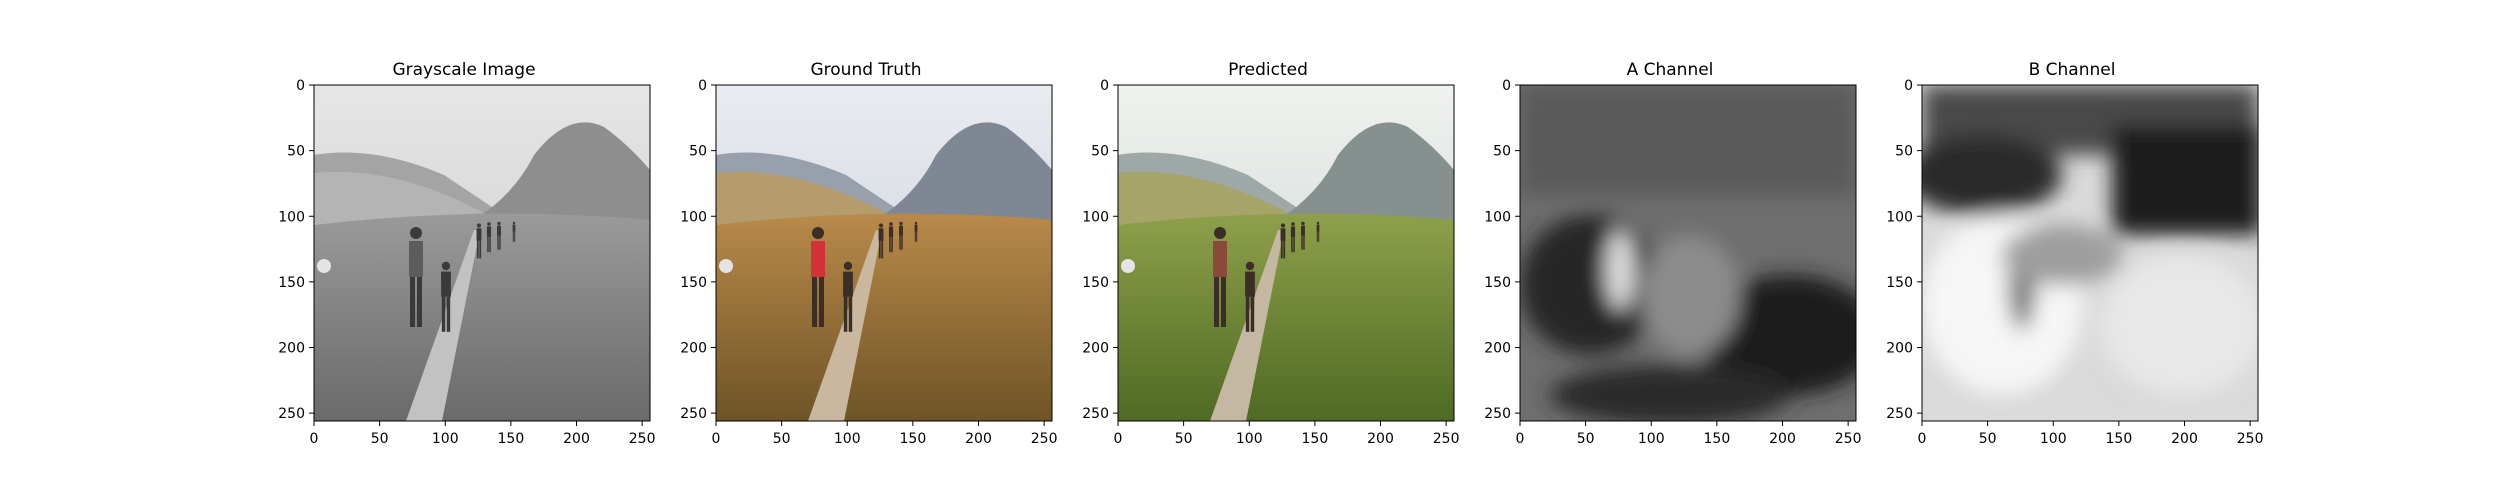 This screenshot has height=500, width=2500. Describe the element at coordinates (2072, 70) in the screenshot. I see `panel-title: B Channel` at that location.